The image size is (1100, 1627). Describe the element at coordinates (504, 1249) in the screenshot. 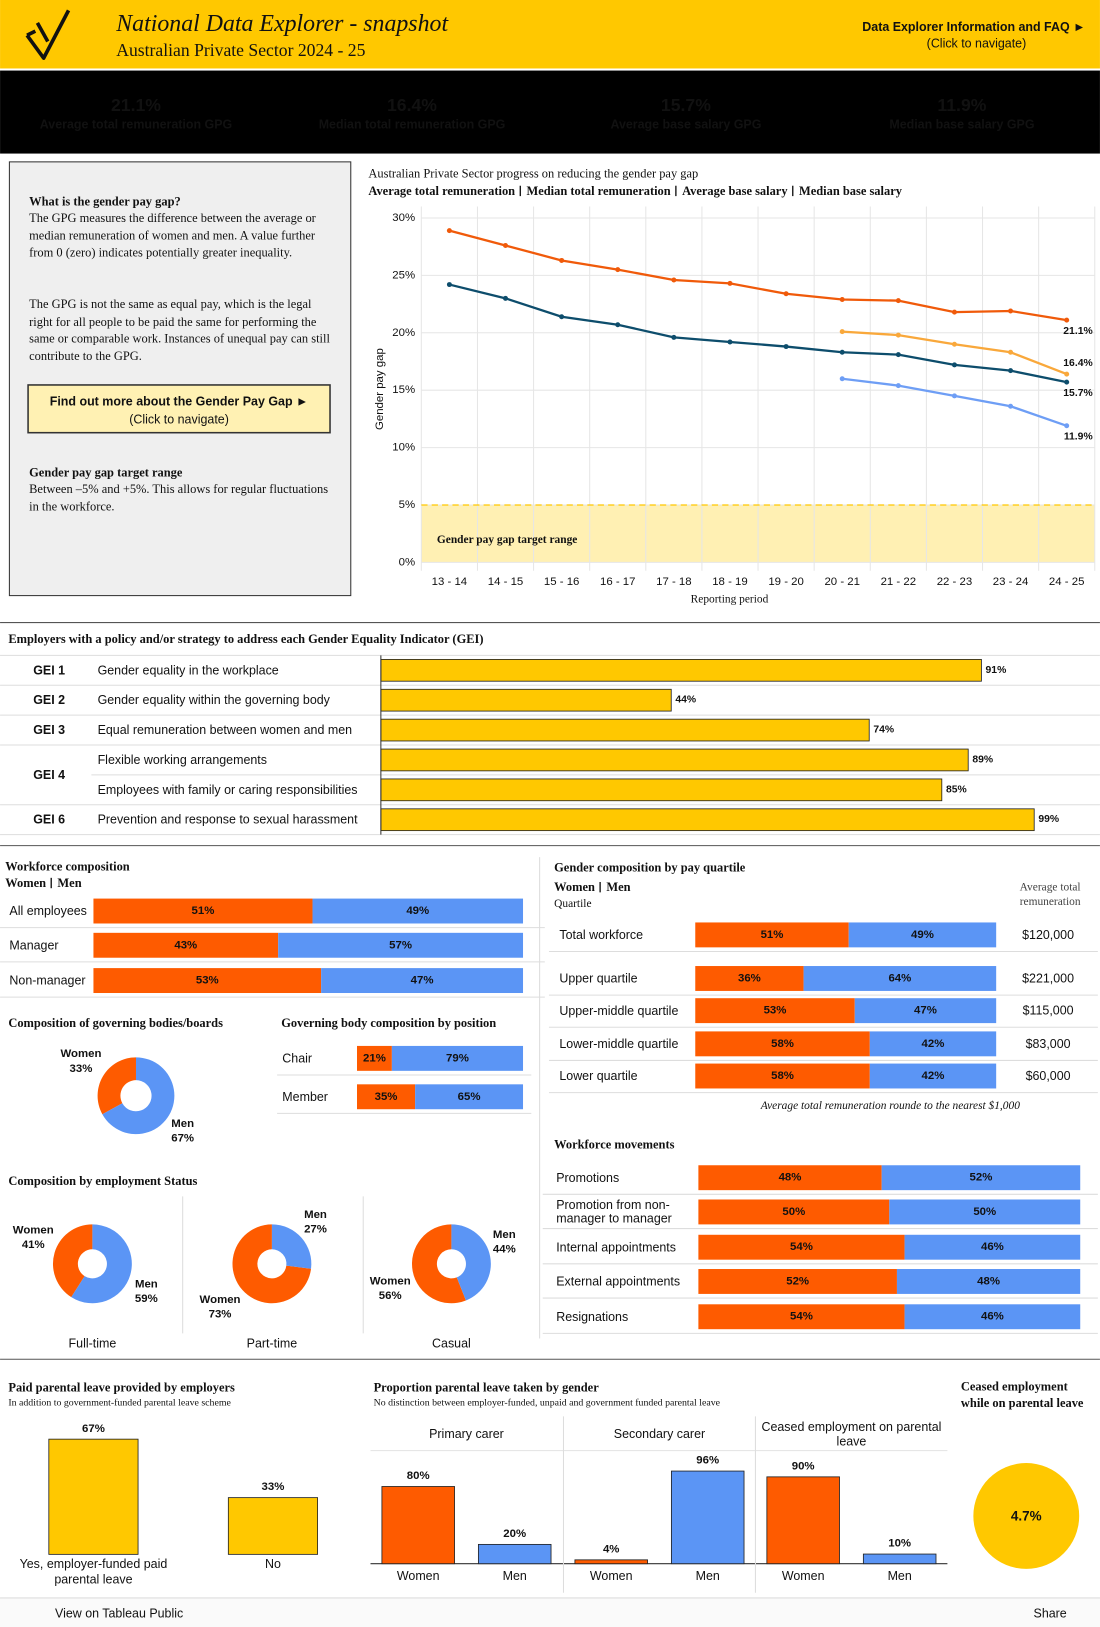

I see `segment-value: 44%` at that location.